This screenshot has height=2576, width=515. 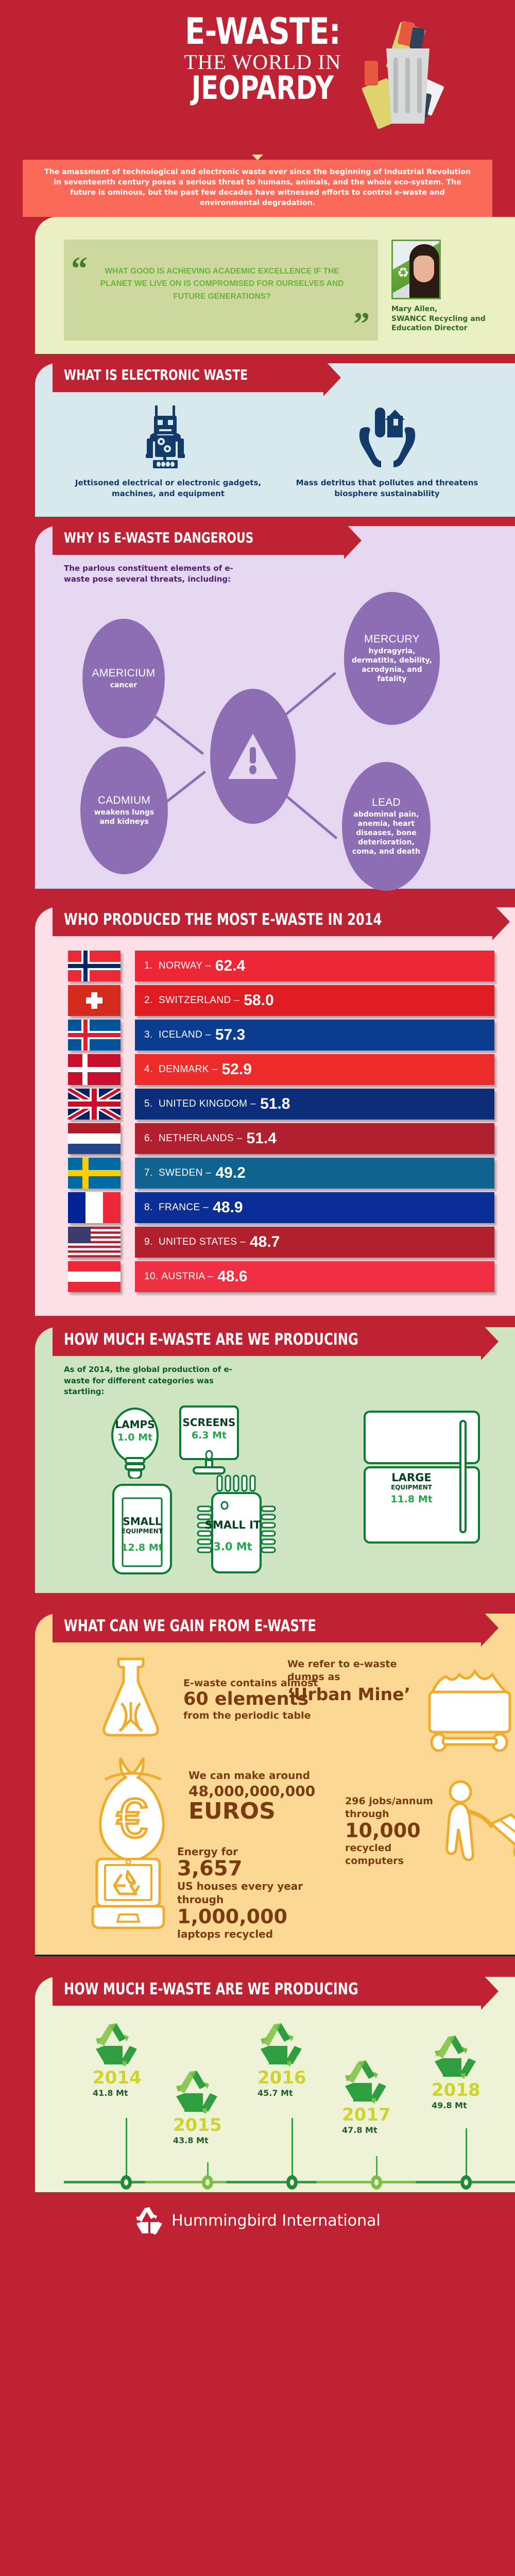 I want to click on country-value: 49.2, so click(x=230, y=1173).